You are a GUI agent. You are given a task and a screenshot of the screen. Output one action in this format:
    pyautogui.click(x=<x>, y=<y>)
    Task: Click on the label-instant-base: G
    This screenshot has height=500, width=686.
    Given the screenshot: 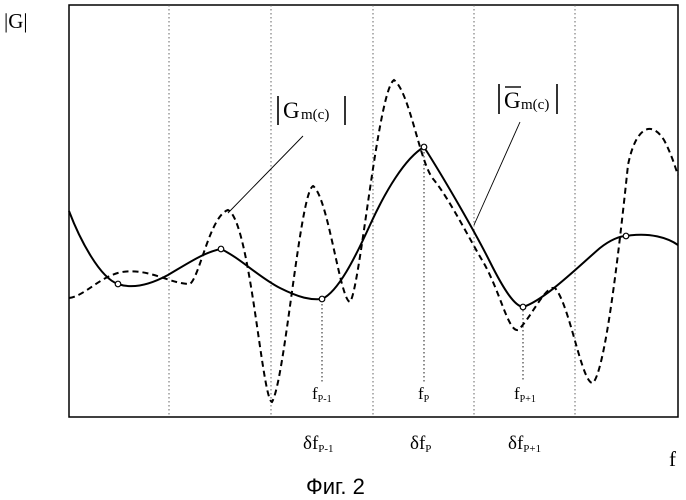 What is the action you would take?
    pyautogui.click(x=291, y=110)
    